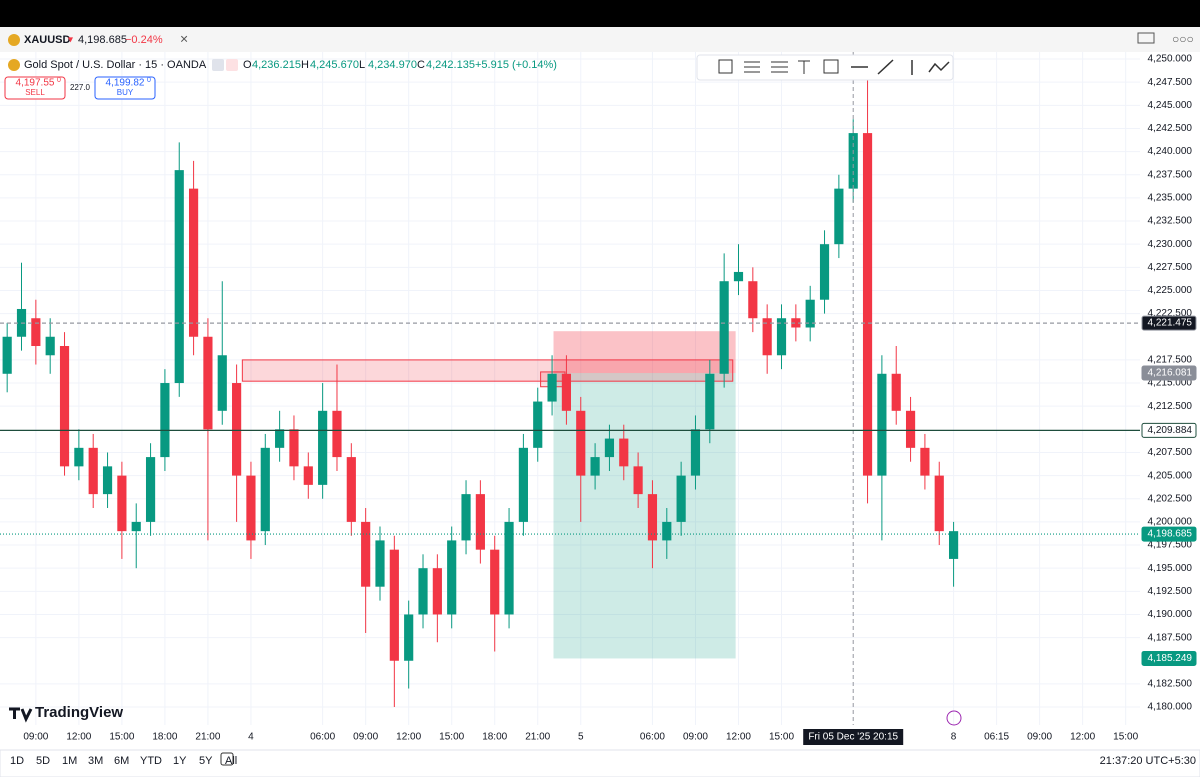  What do you see at coordinates (79, 712) in the screenshot?
I see `logo-text: TradingView` at bounding box center [79, 712].